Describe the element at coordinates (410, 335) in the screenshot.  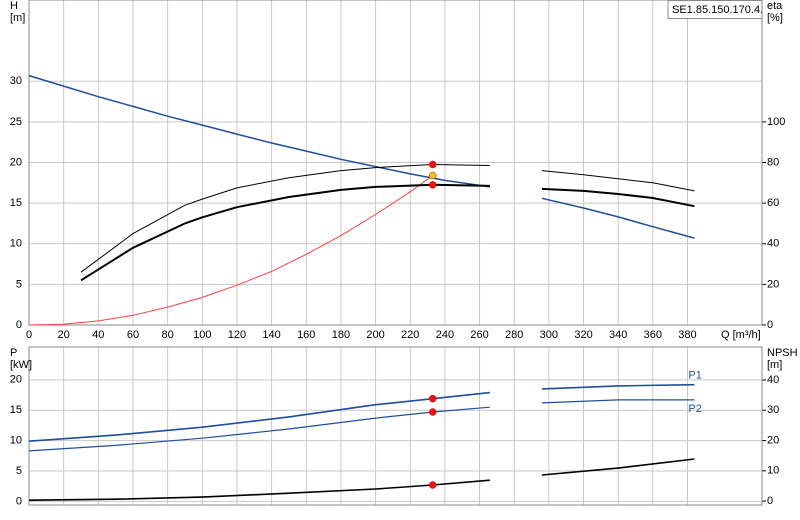
I see `x-tick-label: 220` at that location.